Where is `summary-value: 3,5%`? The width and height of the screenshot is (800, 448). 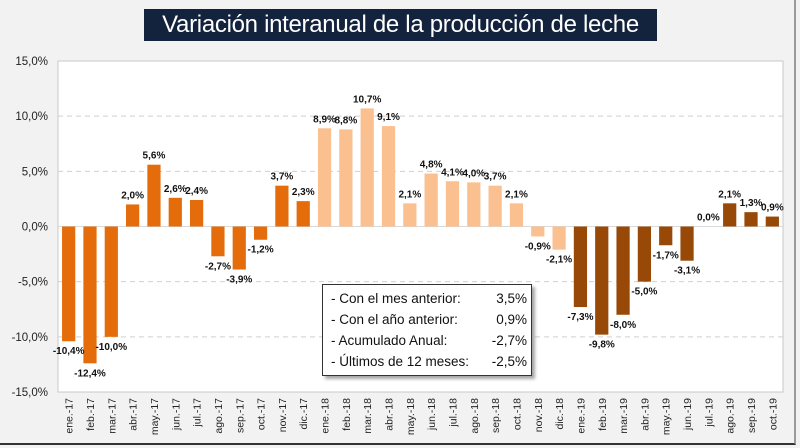
summary-value: 3,5% is located at coordinates (511, 298).